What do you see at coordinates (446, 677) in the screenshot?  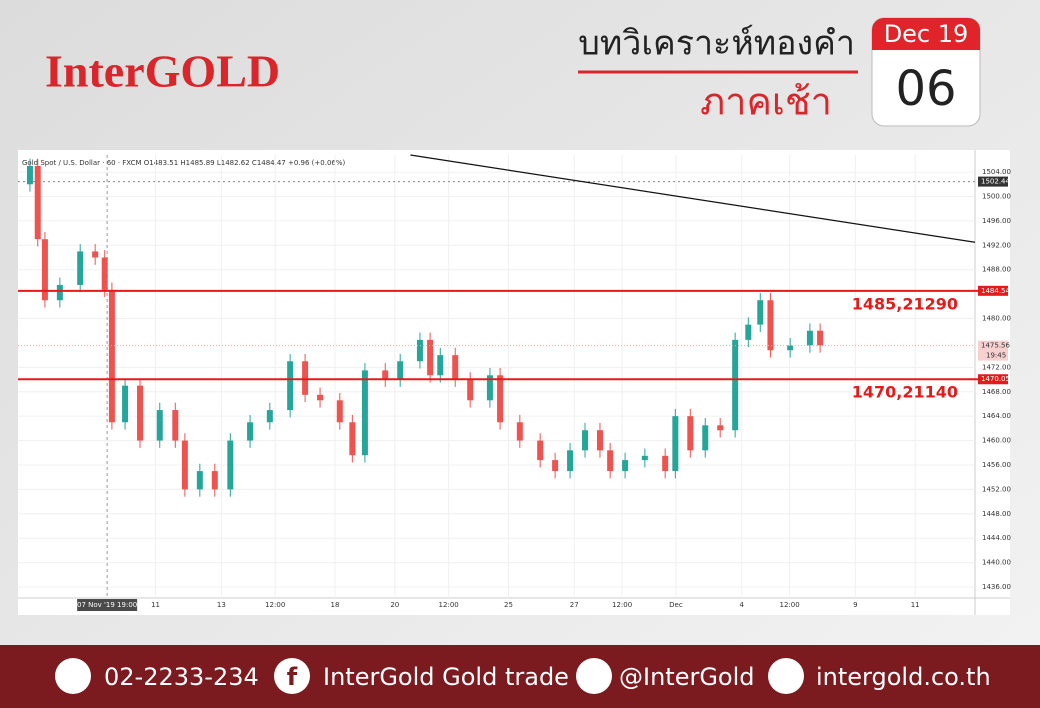 I see `footer-facebook: InterGold Gold trade` at bounding box center [446, 677].